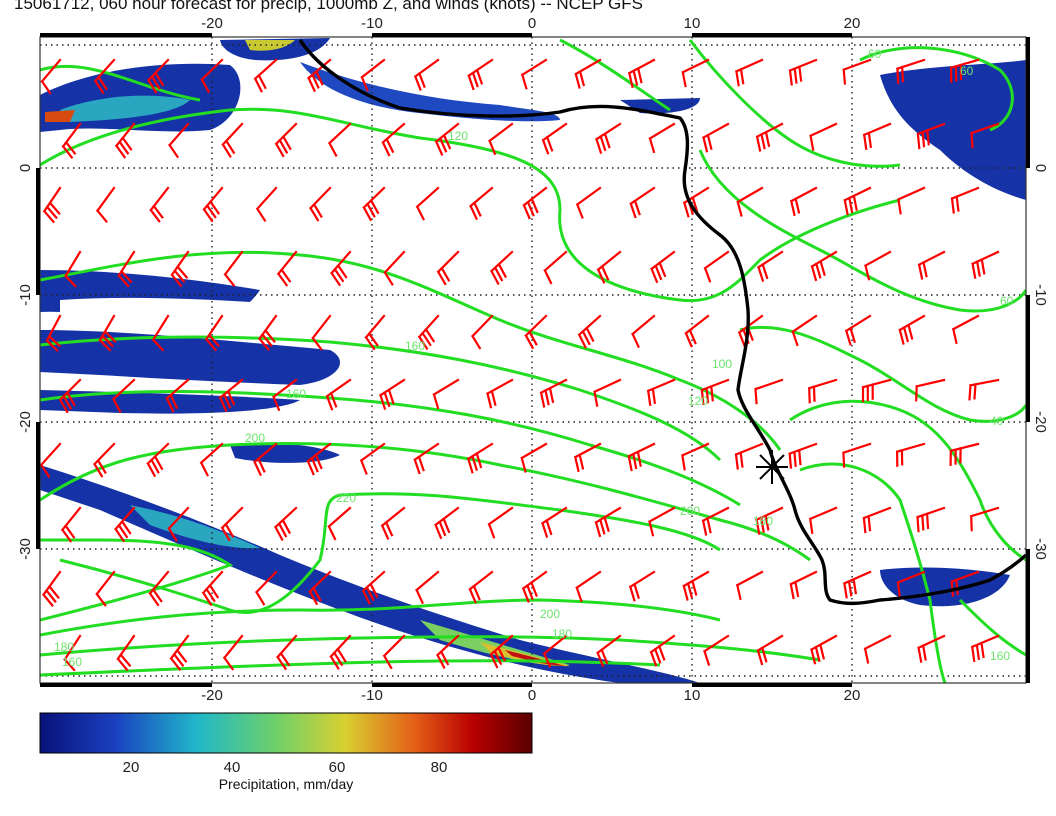  Describe the element at coordinates (1040, 362) in the screenshot. I see `lat-tick-labels-right: 0 -10 -20 -30` at that location.